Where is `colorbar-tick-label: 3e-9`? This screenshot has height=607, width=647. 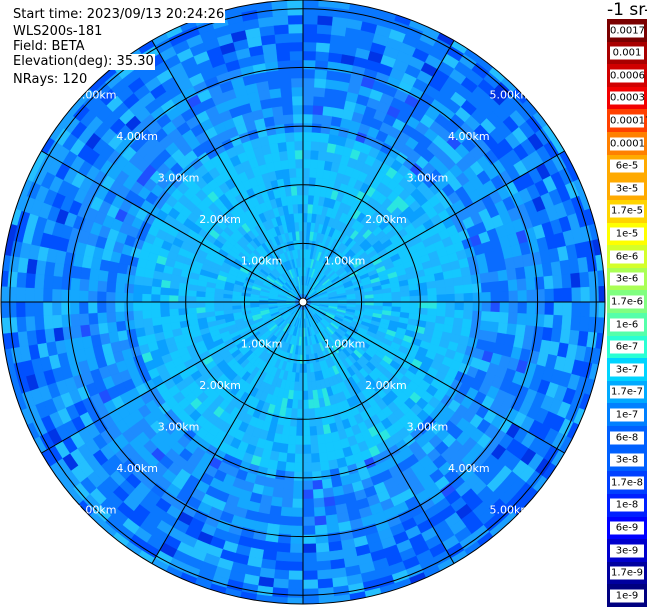
colorbar-tick-label: 3e-9 is located at coordinates (627, 551).